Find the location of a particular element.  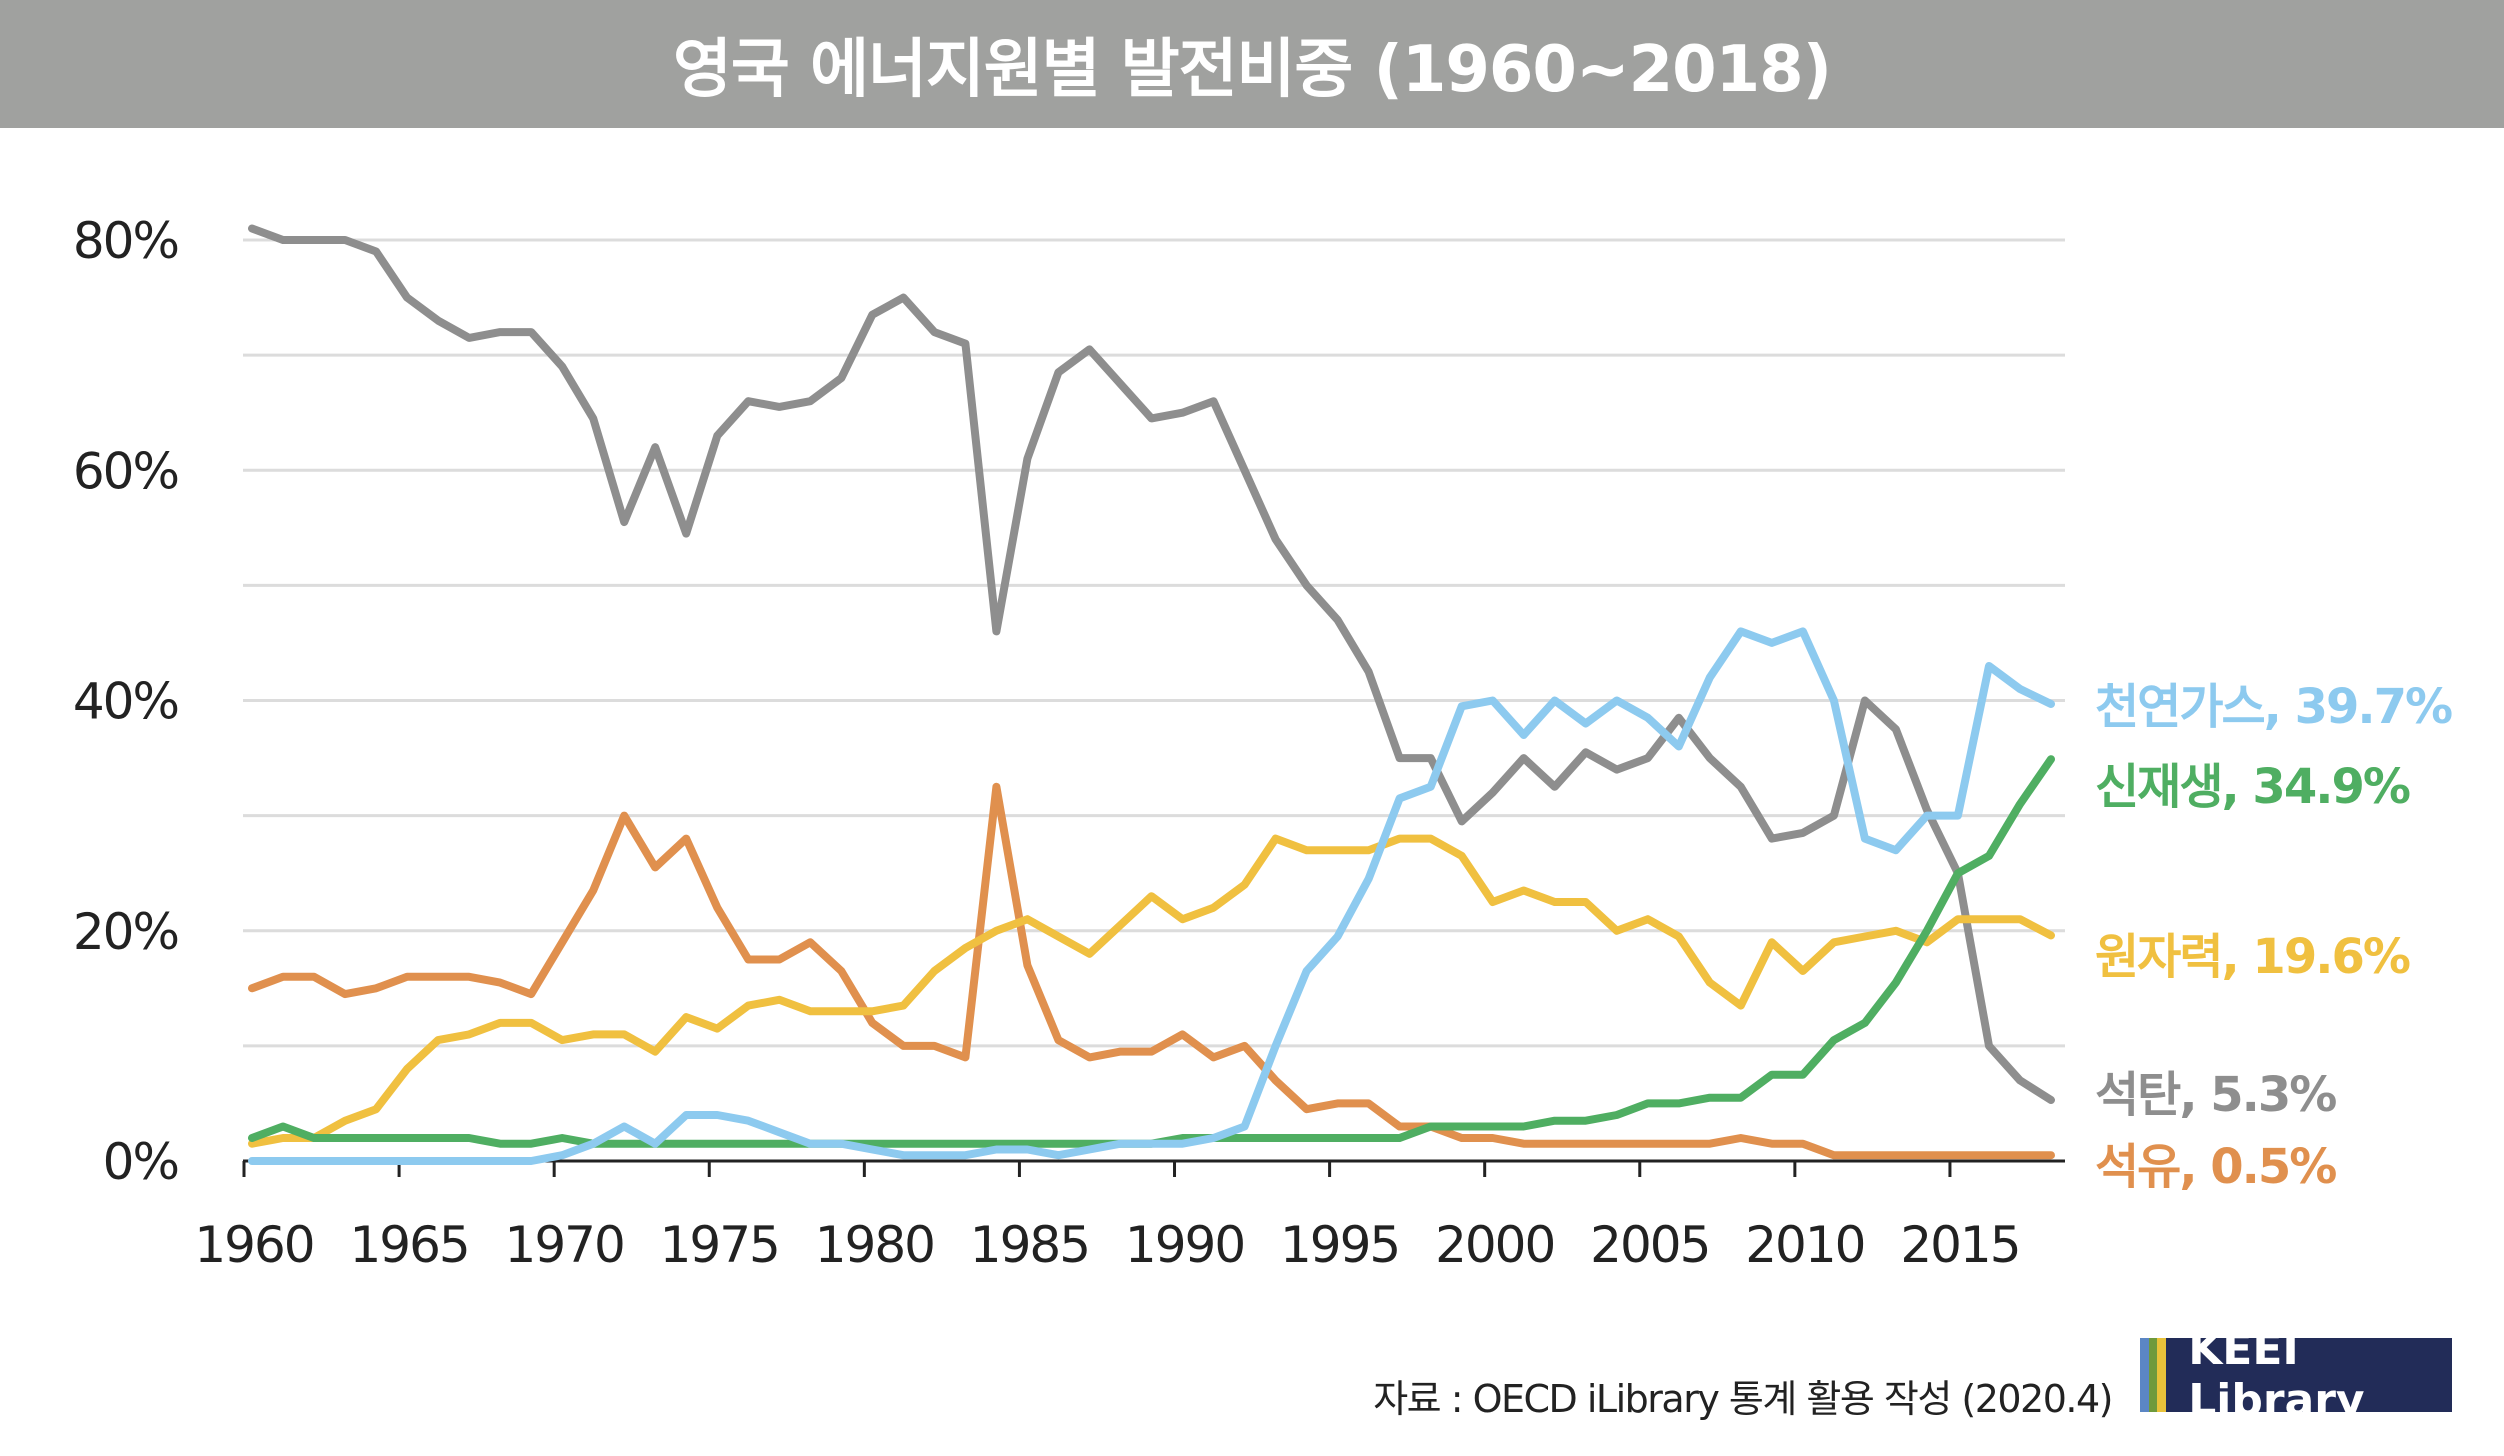

series-end-label: 석유, 0.5% is located at coordinates (2215, 1167).